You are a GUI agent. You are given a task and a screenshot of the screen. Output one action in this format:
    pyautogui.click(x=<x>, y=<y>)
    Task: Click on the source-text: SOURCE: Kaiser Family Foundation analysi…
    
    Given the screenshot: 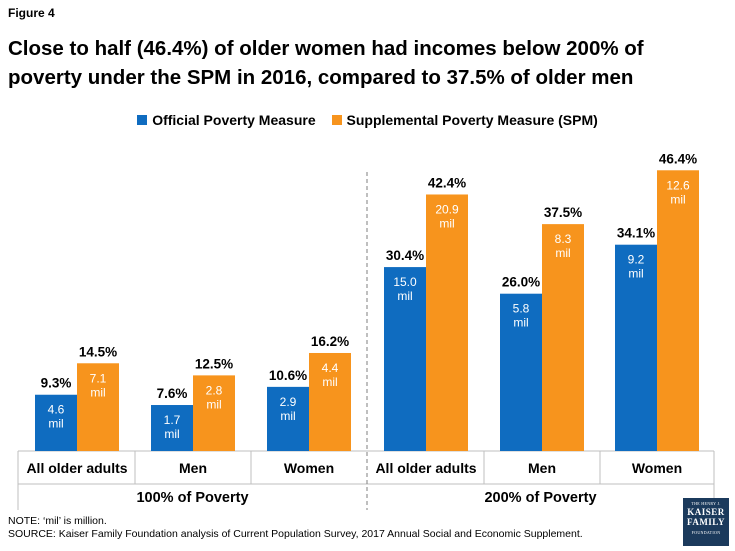 What is the action you would take?
    pyautogui.click(x=295, y=534)
    